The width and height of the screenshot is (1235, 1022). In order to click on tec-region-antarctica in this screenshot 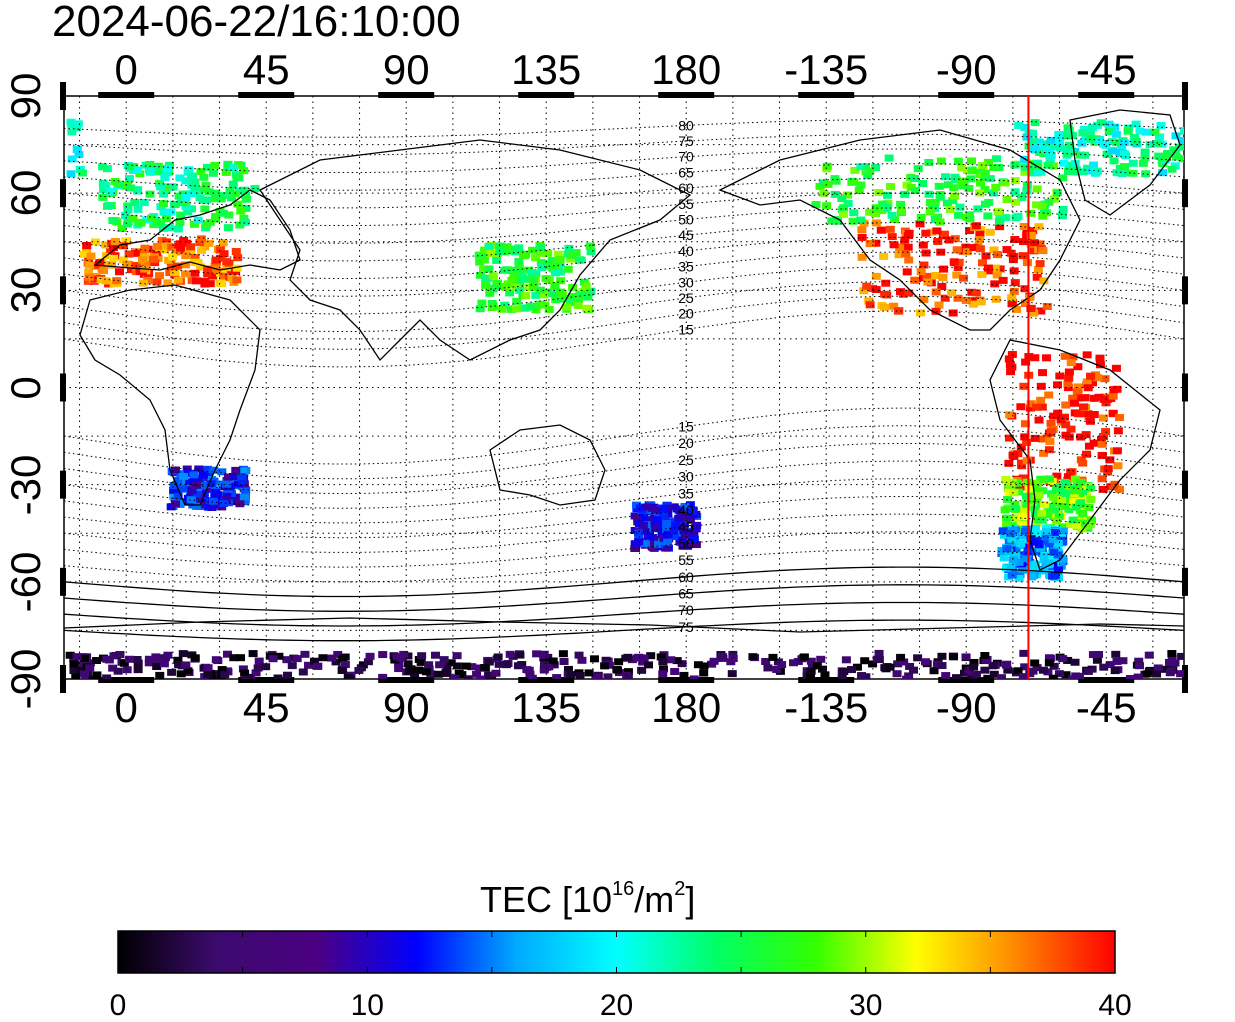, I will do `click(624, 664)`.